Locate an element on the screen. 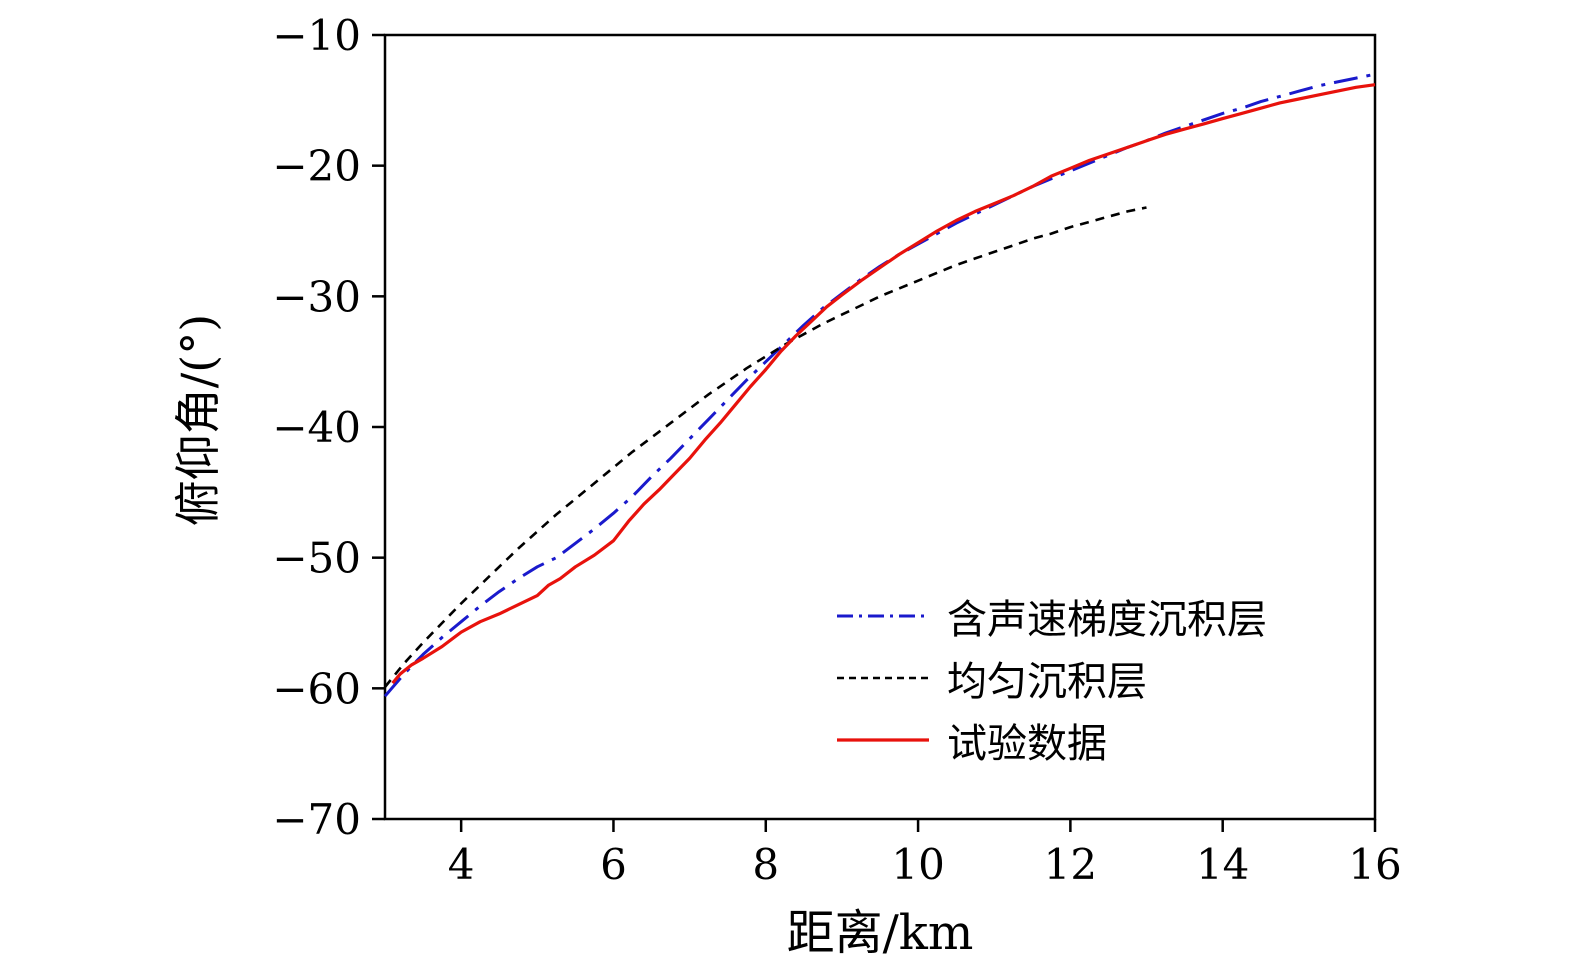 The height and width of the screenshot is (974, 1575). x-axis-label: 距离/km is located at coordinates (880, 933).